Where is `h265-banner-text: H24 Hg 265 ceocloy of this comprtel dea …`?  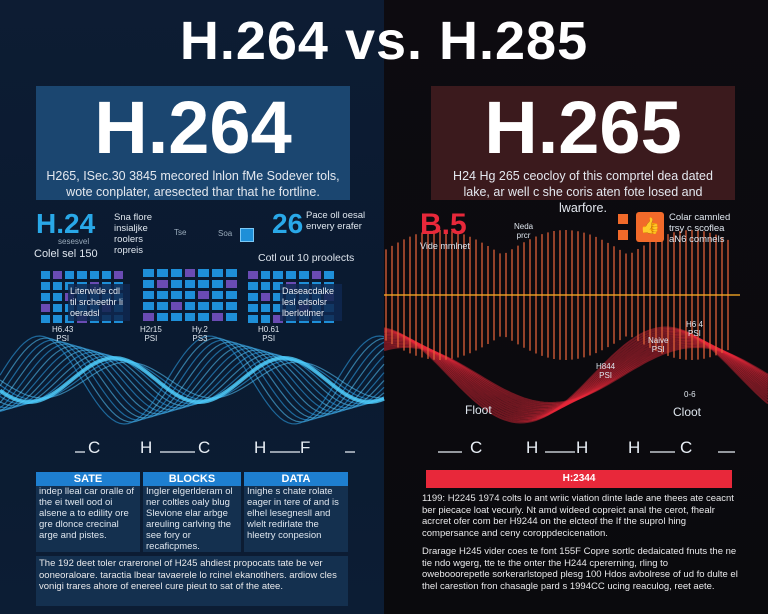
h265-banner-text: H24 Hg 265 ceocloy of this comprtel dea … is located at coordinates (583, 192).